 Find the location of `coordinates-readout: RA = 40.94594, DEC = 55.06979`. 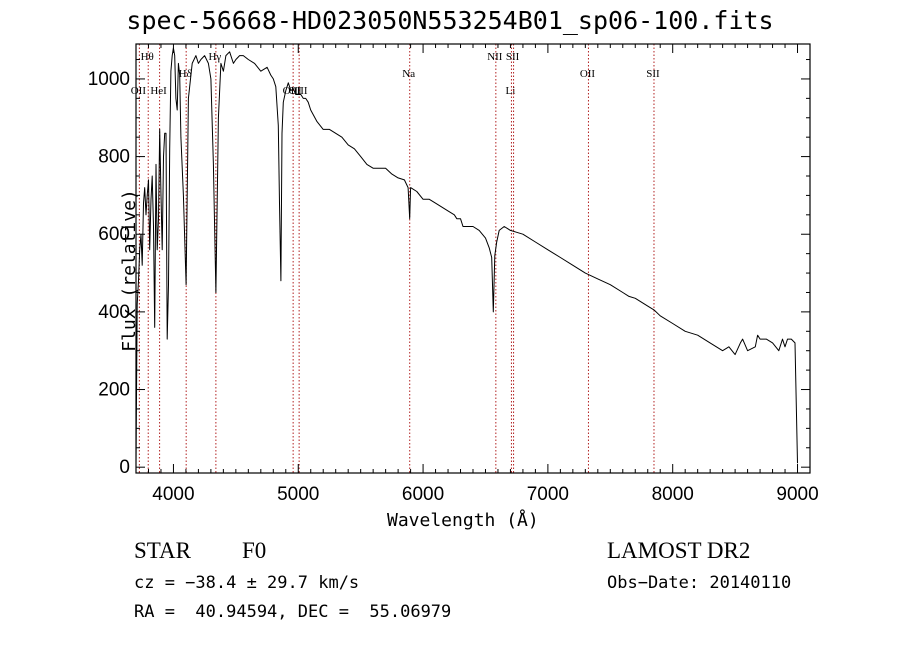

coordinates-readout: RA = 40.94594, DEC = 55.06979 is located at coordinates (293, 612).